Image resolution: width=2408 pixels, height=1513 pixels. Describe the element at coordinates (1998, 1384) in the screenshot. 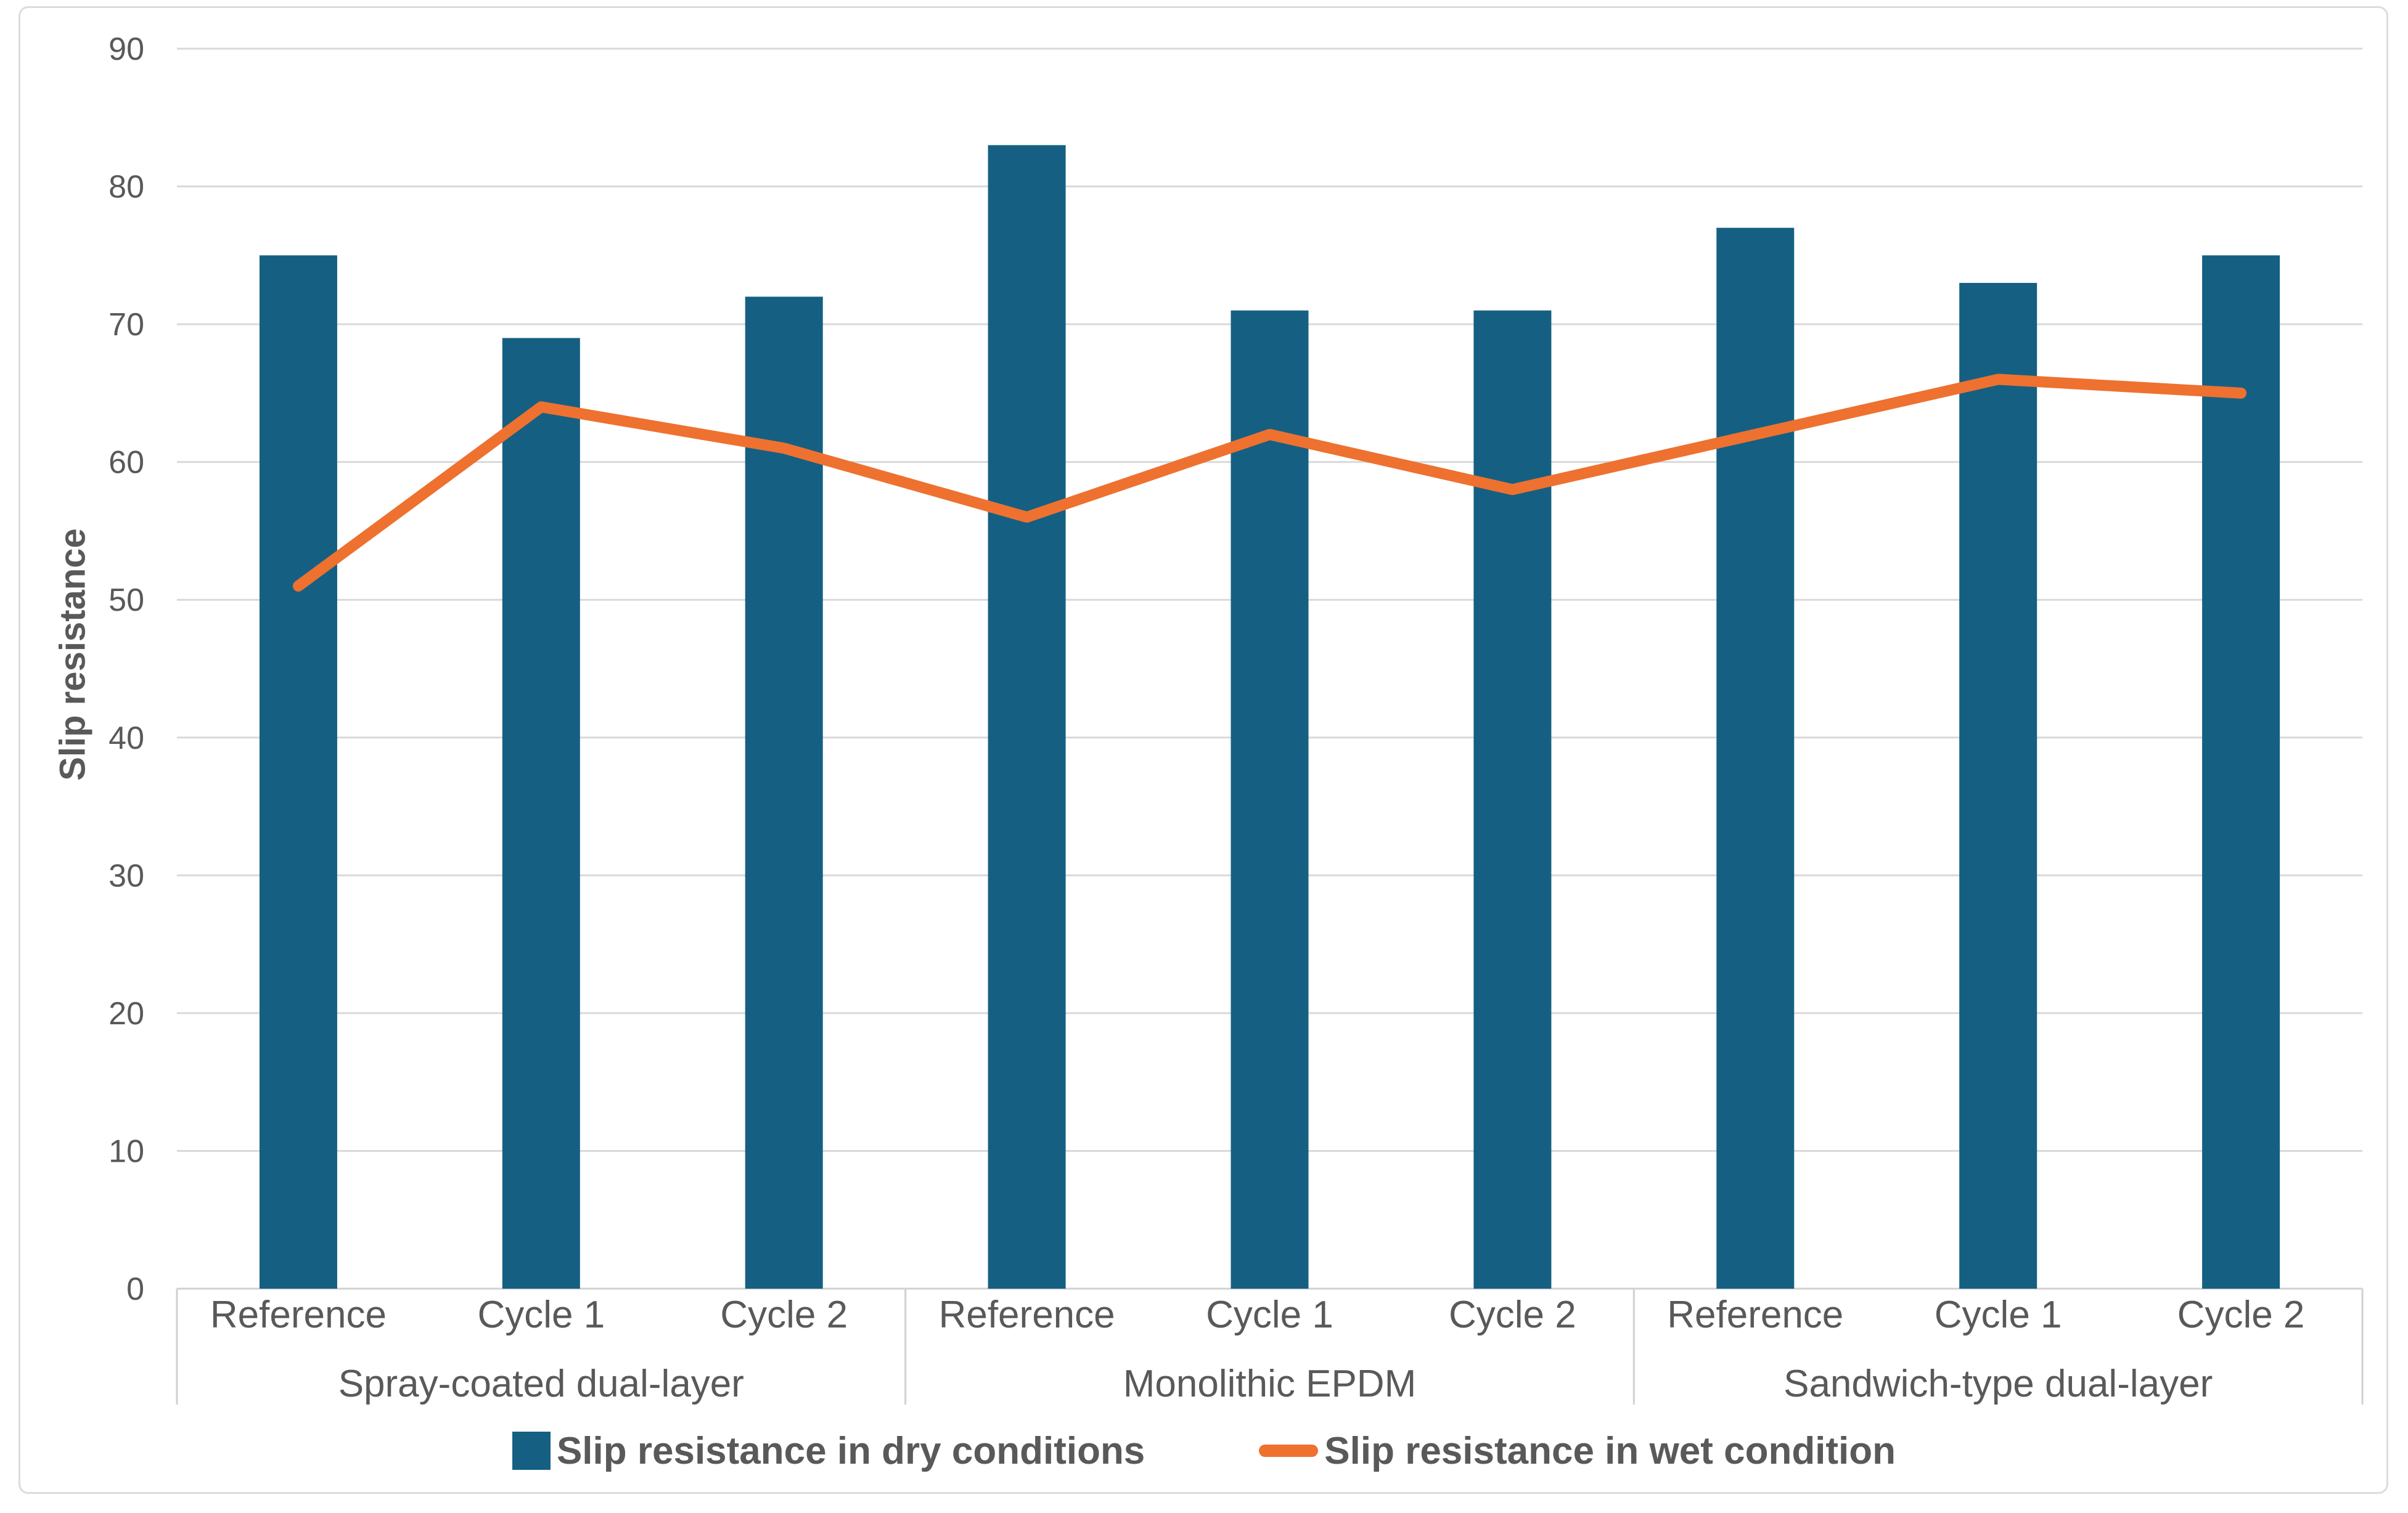

I see `group-label: Sandwich-type dual-layer` at that location.